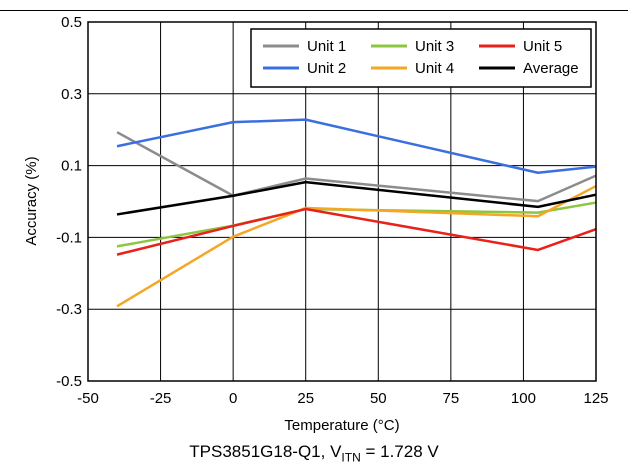  Describe the element at coordinates (71, 22) in the screenshot. I see `y-tick-label: 0.5` at that location.